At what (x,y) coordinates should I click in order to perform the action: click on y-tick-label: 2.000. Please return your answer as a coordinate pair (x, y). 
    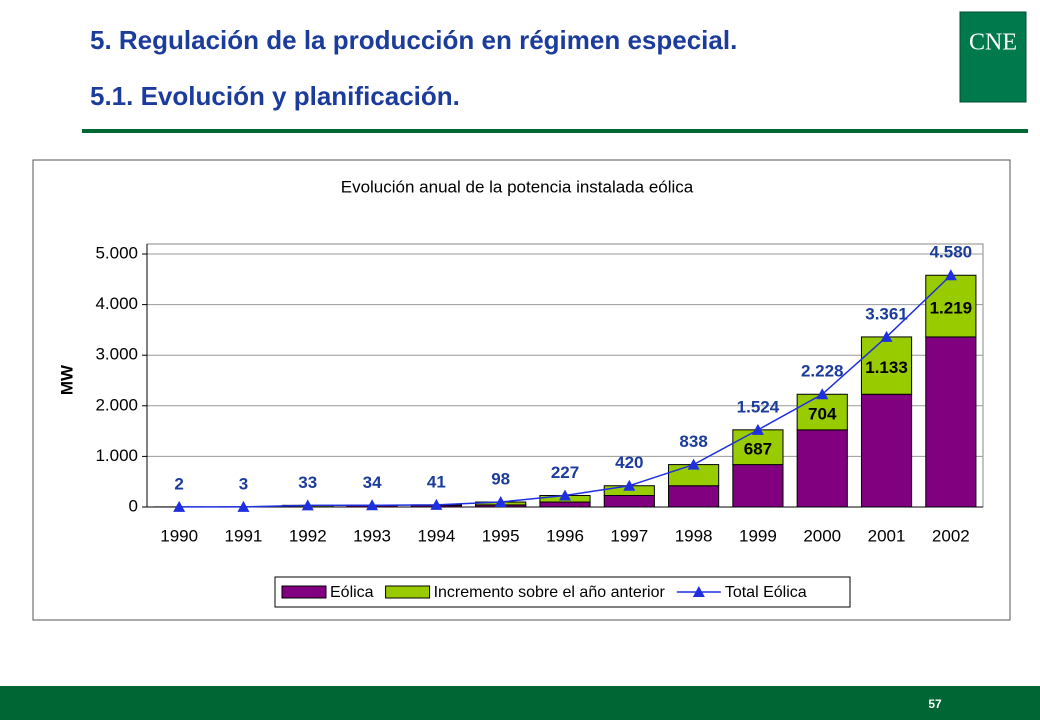
    Looking at the image, I should click on (116, 404).